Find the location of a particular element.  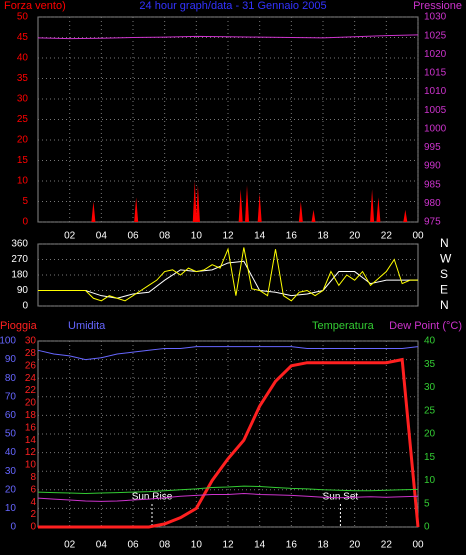

chart-title: 24 hour graph/data - 31 Gennaio 2005 is located at coordinates (232, 6).